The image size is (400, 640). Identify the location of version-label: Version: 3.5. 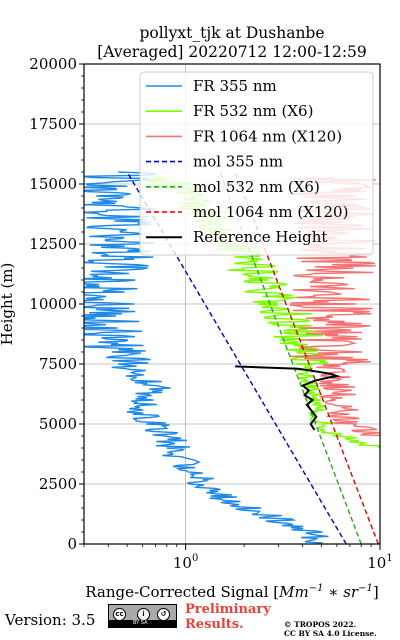
(50, 620).